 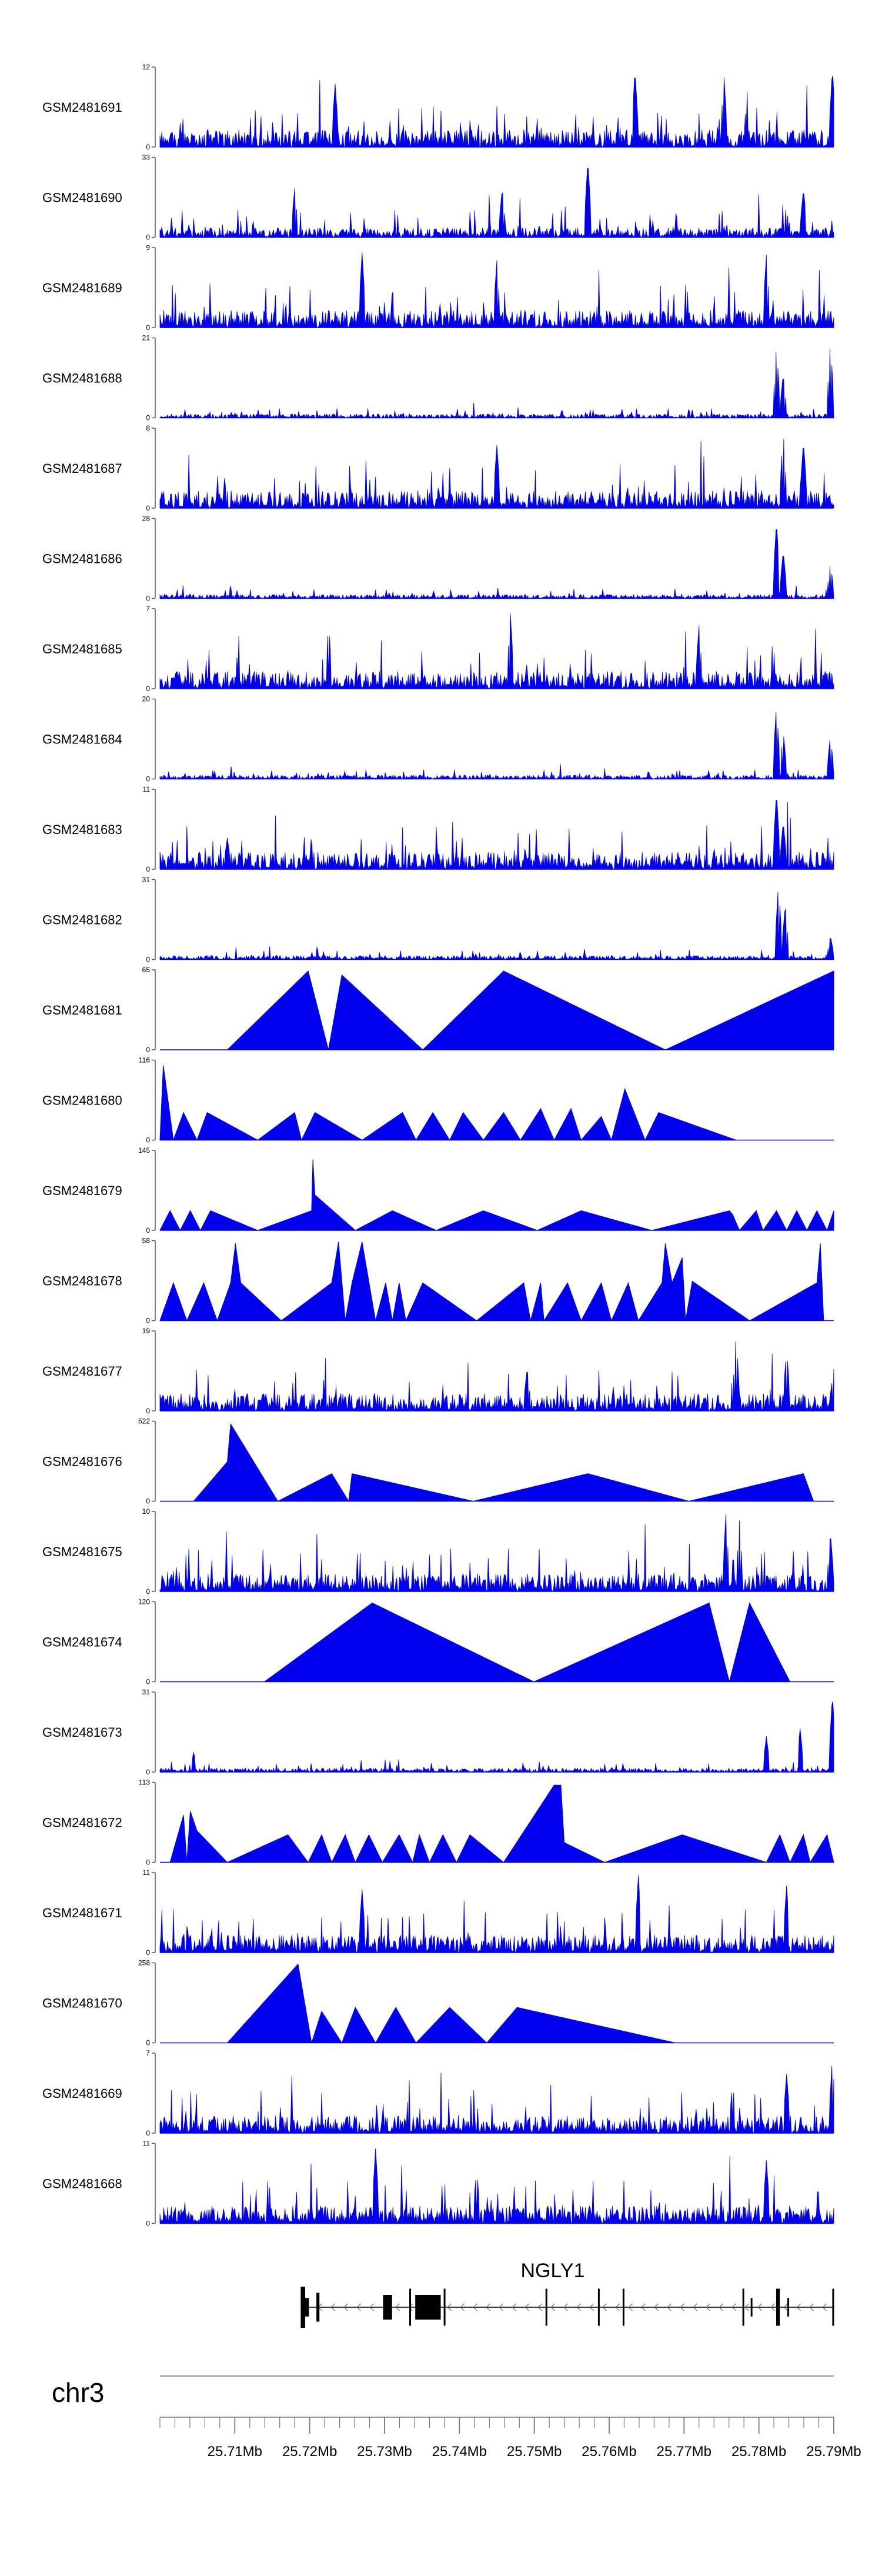 I want to click on track-label: GSM2481675, so click(x=82, y=1551).